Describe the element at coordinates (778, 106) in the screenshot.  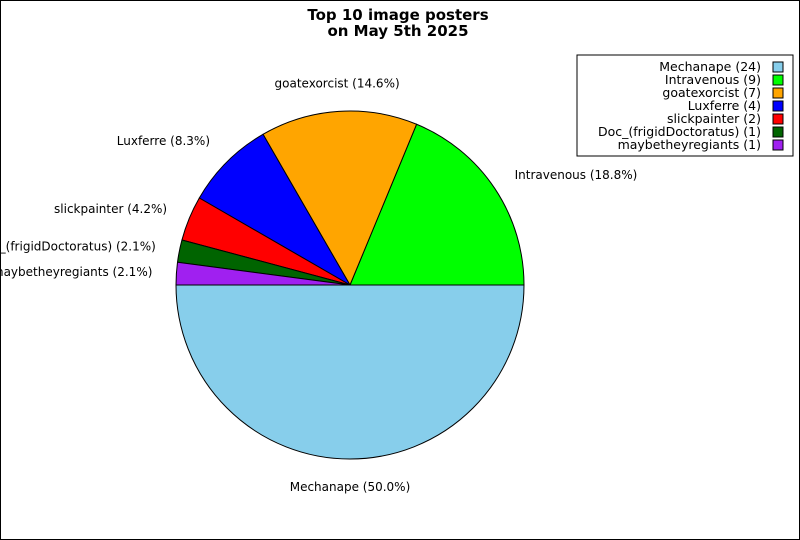
I see `legend-swatch-luxferre` at that location.